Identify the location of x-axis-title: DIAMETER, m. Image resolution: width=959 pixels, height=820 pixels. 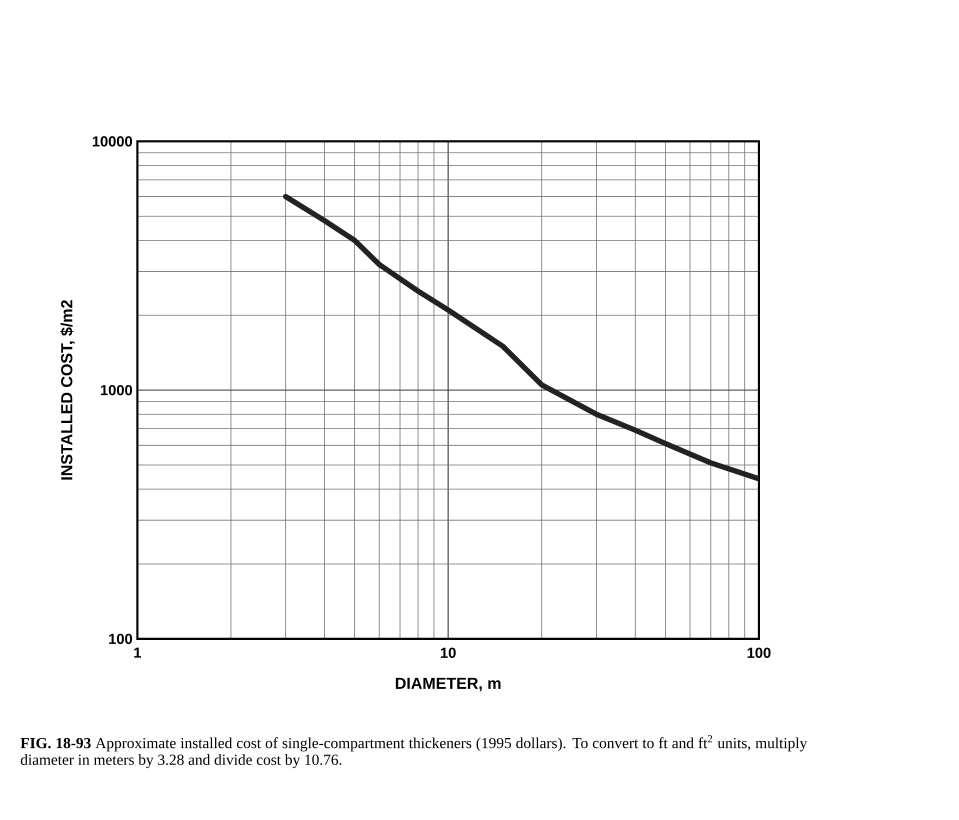
(448, 685).